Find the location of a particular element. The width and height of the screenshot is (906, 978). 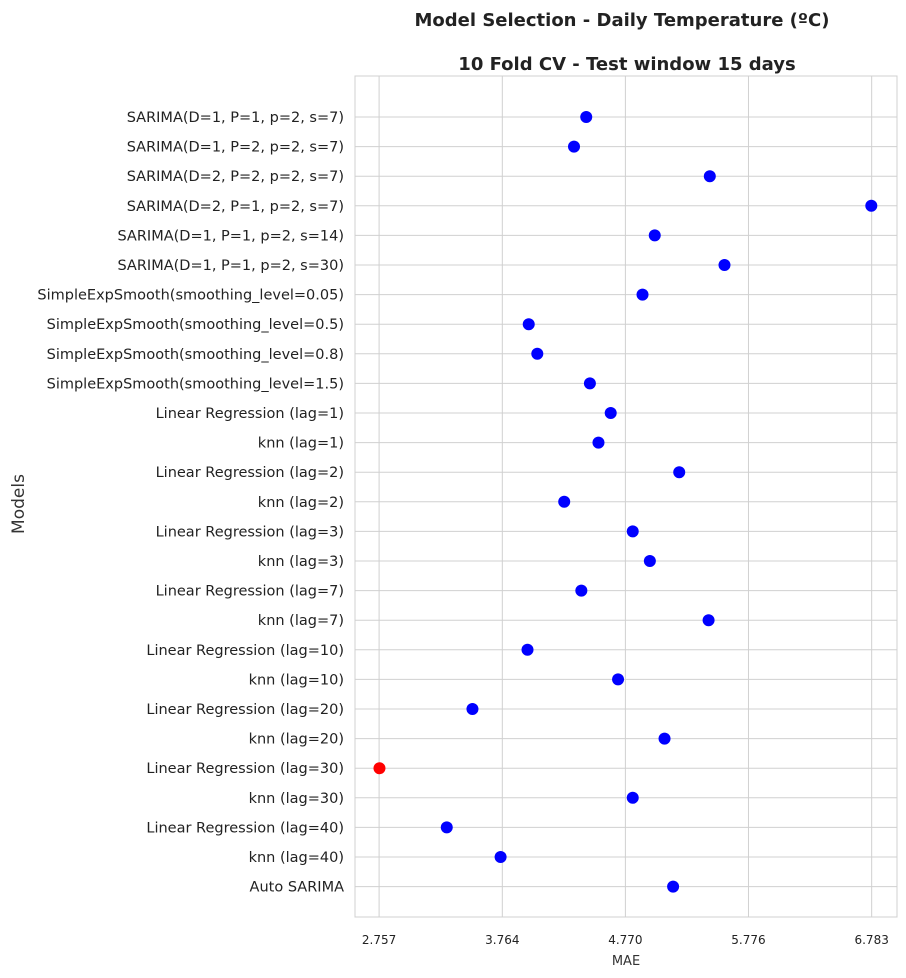

x-tick-label: 4.770 is located at coordinates (625, 940).